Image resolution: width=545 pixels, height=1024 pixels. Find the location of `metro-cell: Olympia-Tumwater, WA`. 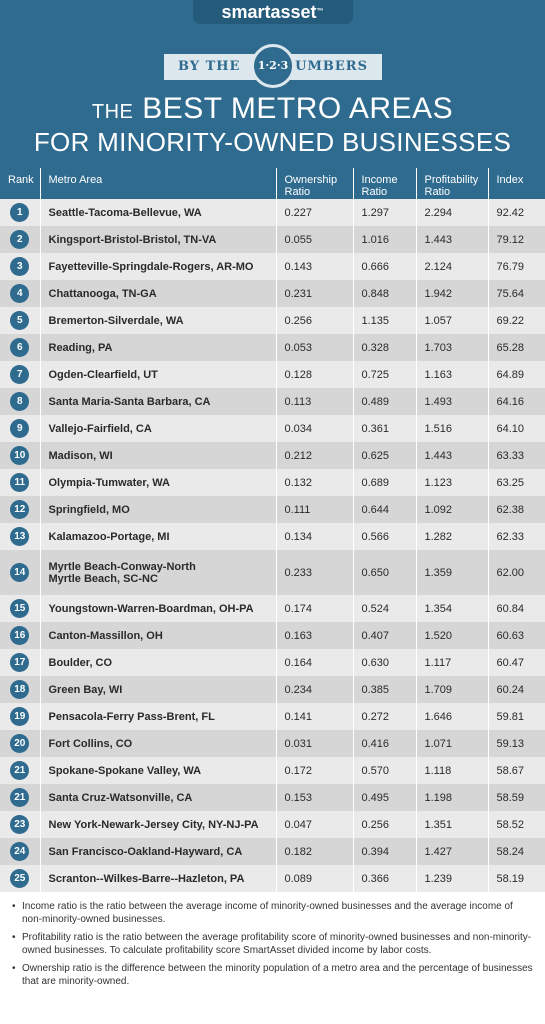

metro-cell: Olympia-Tumwater, WA is located at coordinates (157, 482).